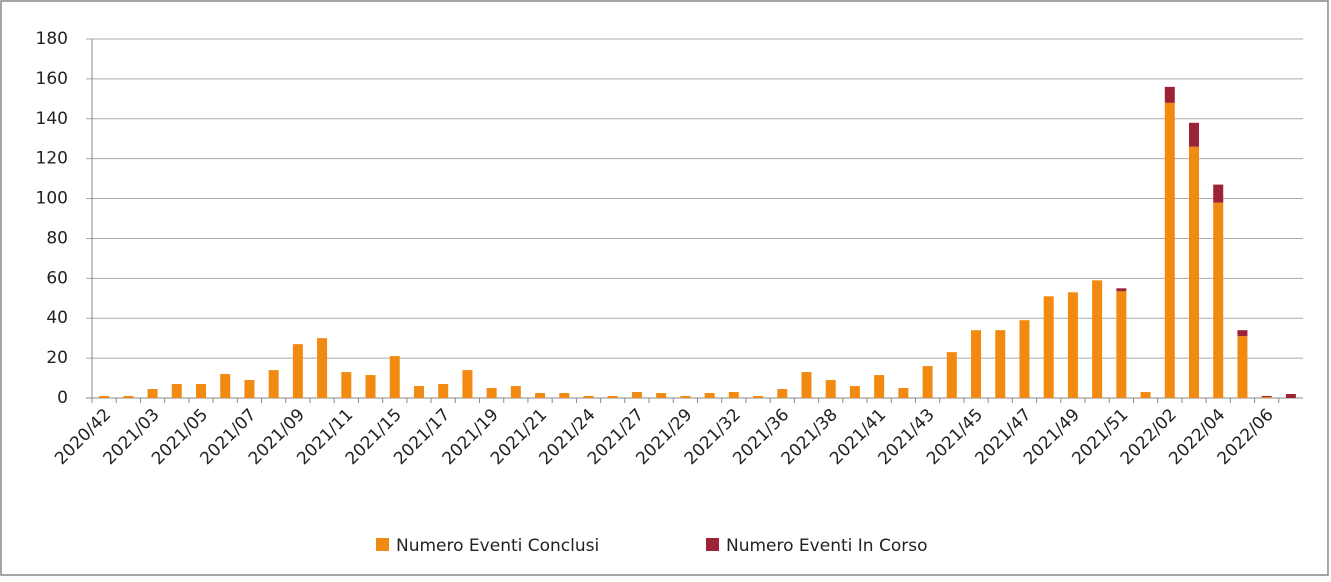 The image size is (1331, 582). Describe the element at coordinates (52, 39) in the screenshot. I see `y-tick-label: 180` at that location.